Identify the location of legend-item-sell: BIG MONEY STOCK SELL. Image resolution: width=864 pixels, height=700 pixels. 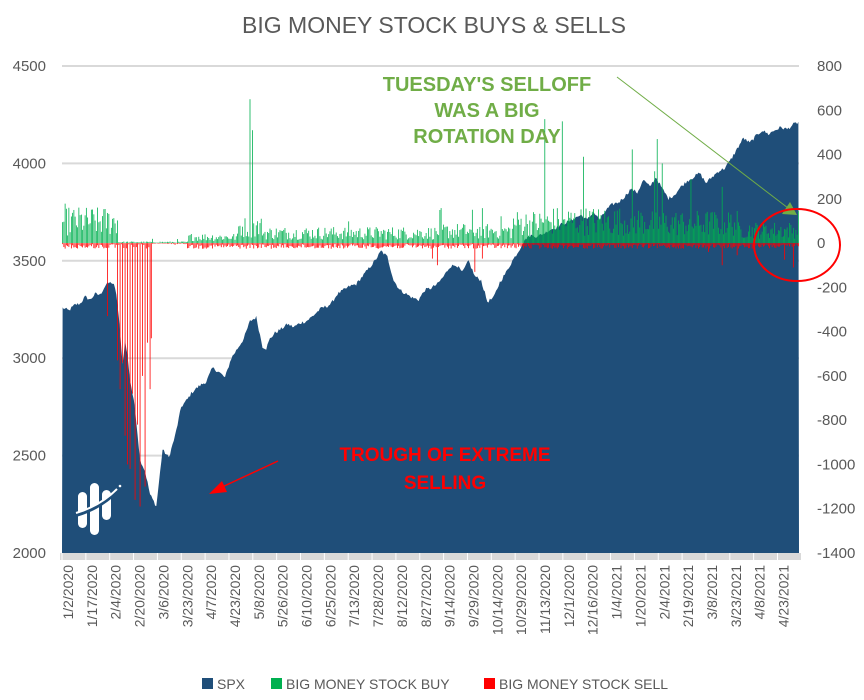
(576, 684).